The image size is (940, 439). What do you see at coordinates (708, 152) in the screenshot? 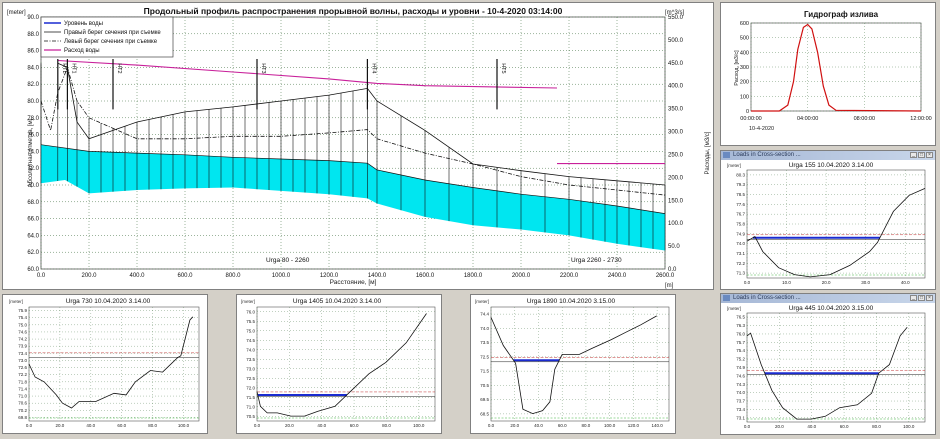
I see `y-right-label: Расходы, [м3/с]` at bounding box center [708, 152].